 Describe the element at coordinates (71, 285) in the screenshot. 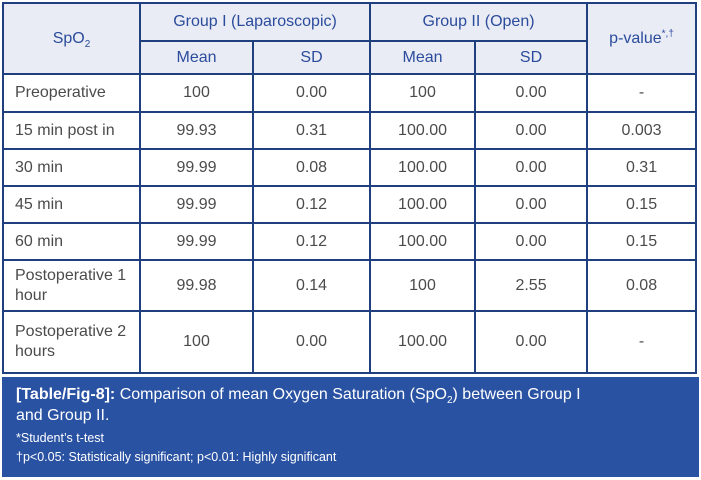

I see `row-label: Postoperative 1 hour` at that location.